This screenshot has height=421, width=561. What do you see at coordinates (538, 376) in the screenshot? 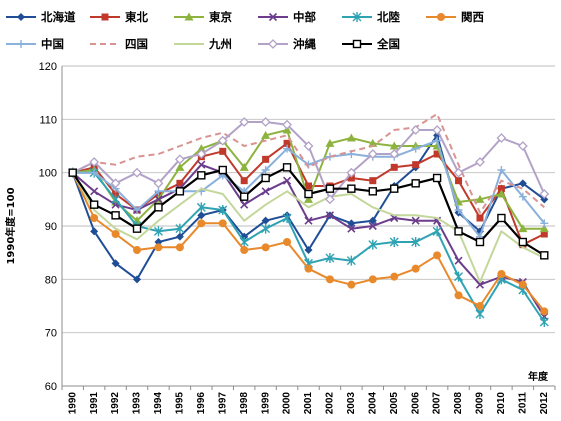
I see `x-axis-label: 年度` at bounding box center [538, 376].